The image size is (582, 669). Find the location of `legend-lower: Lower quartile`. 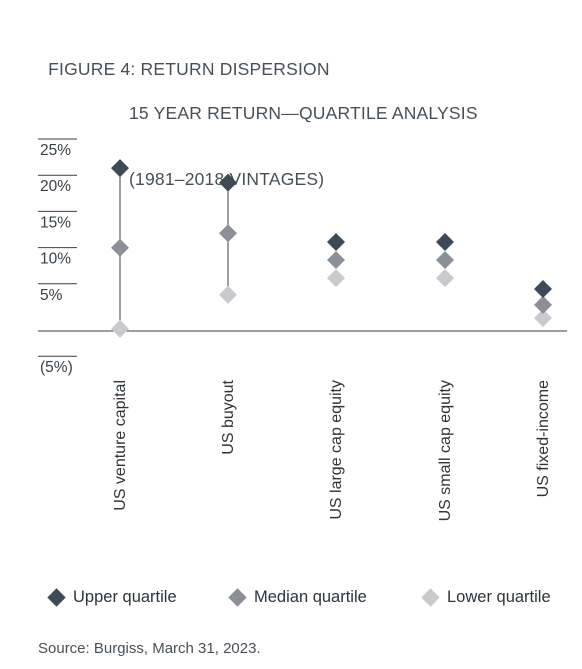

legend-lower: Lower quartile is located at coordinates (486, 597).